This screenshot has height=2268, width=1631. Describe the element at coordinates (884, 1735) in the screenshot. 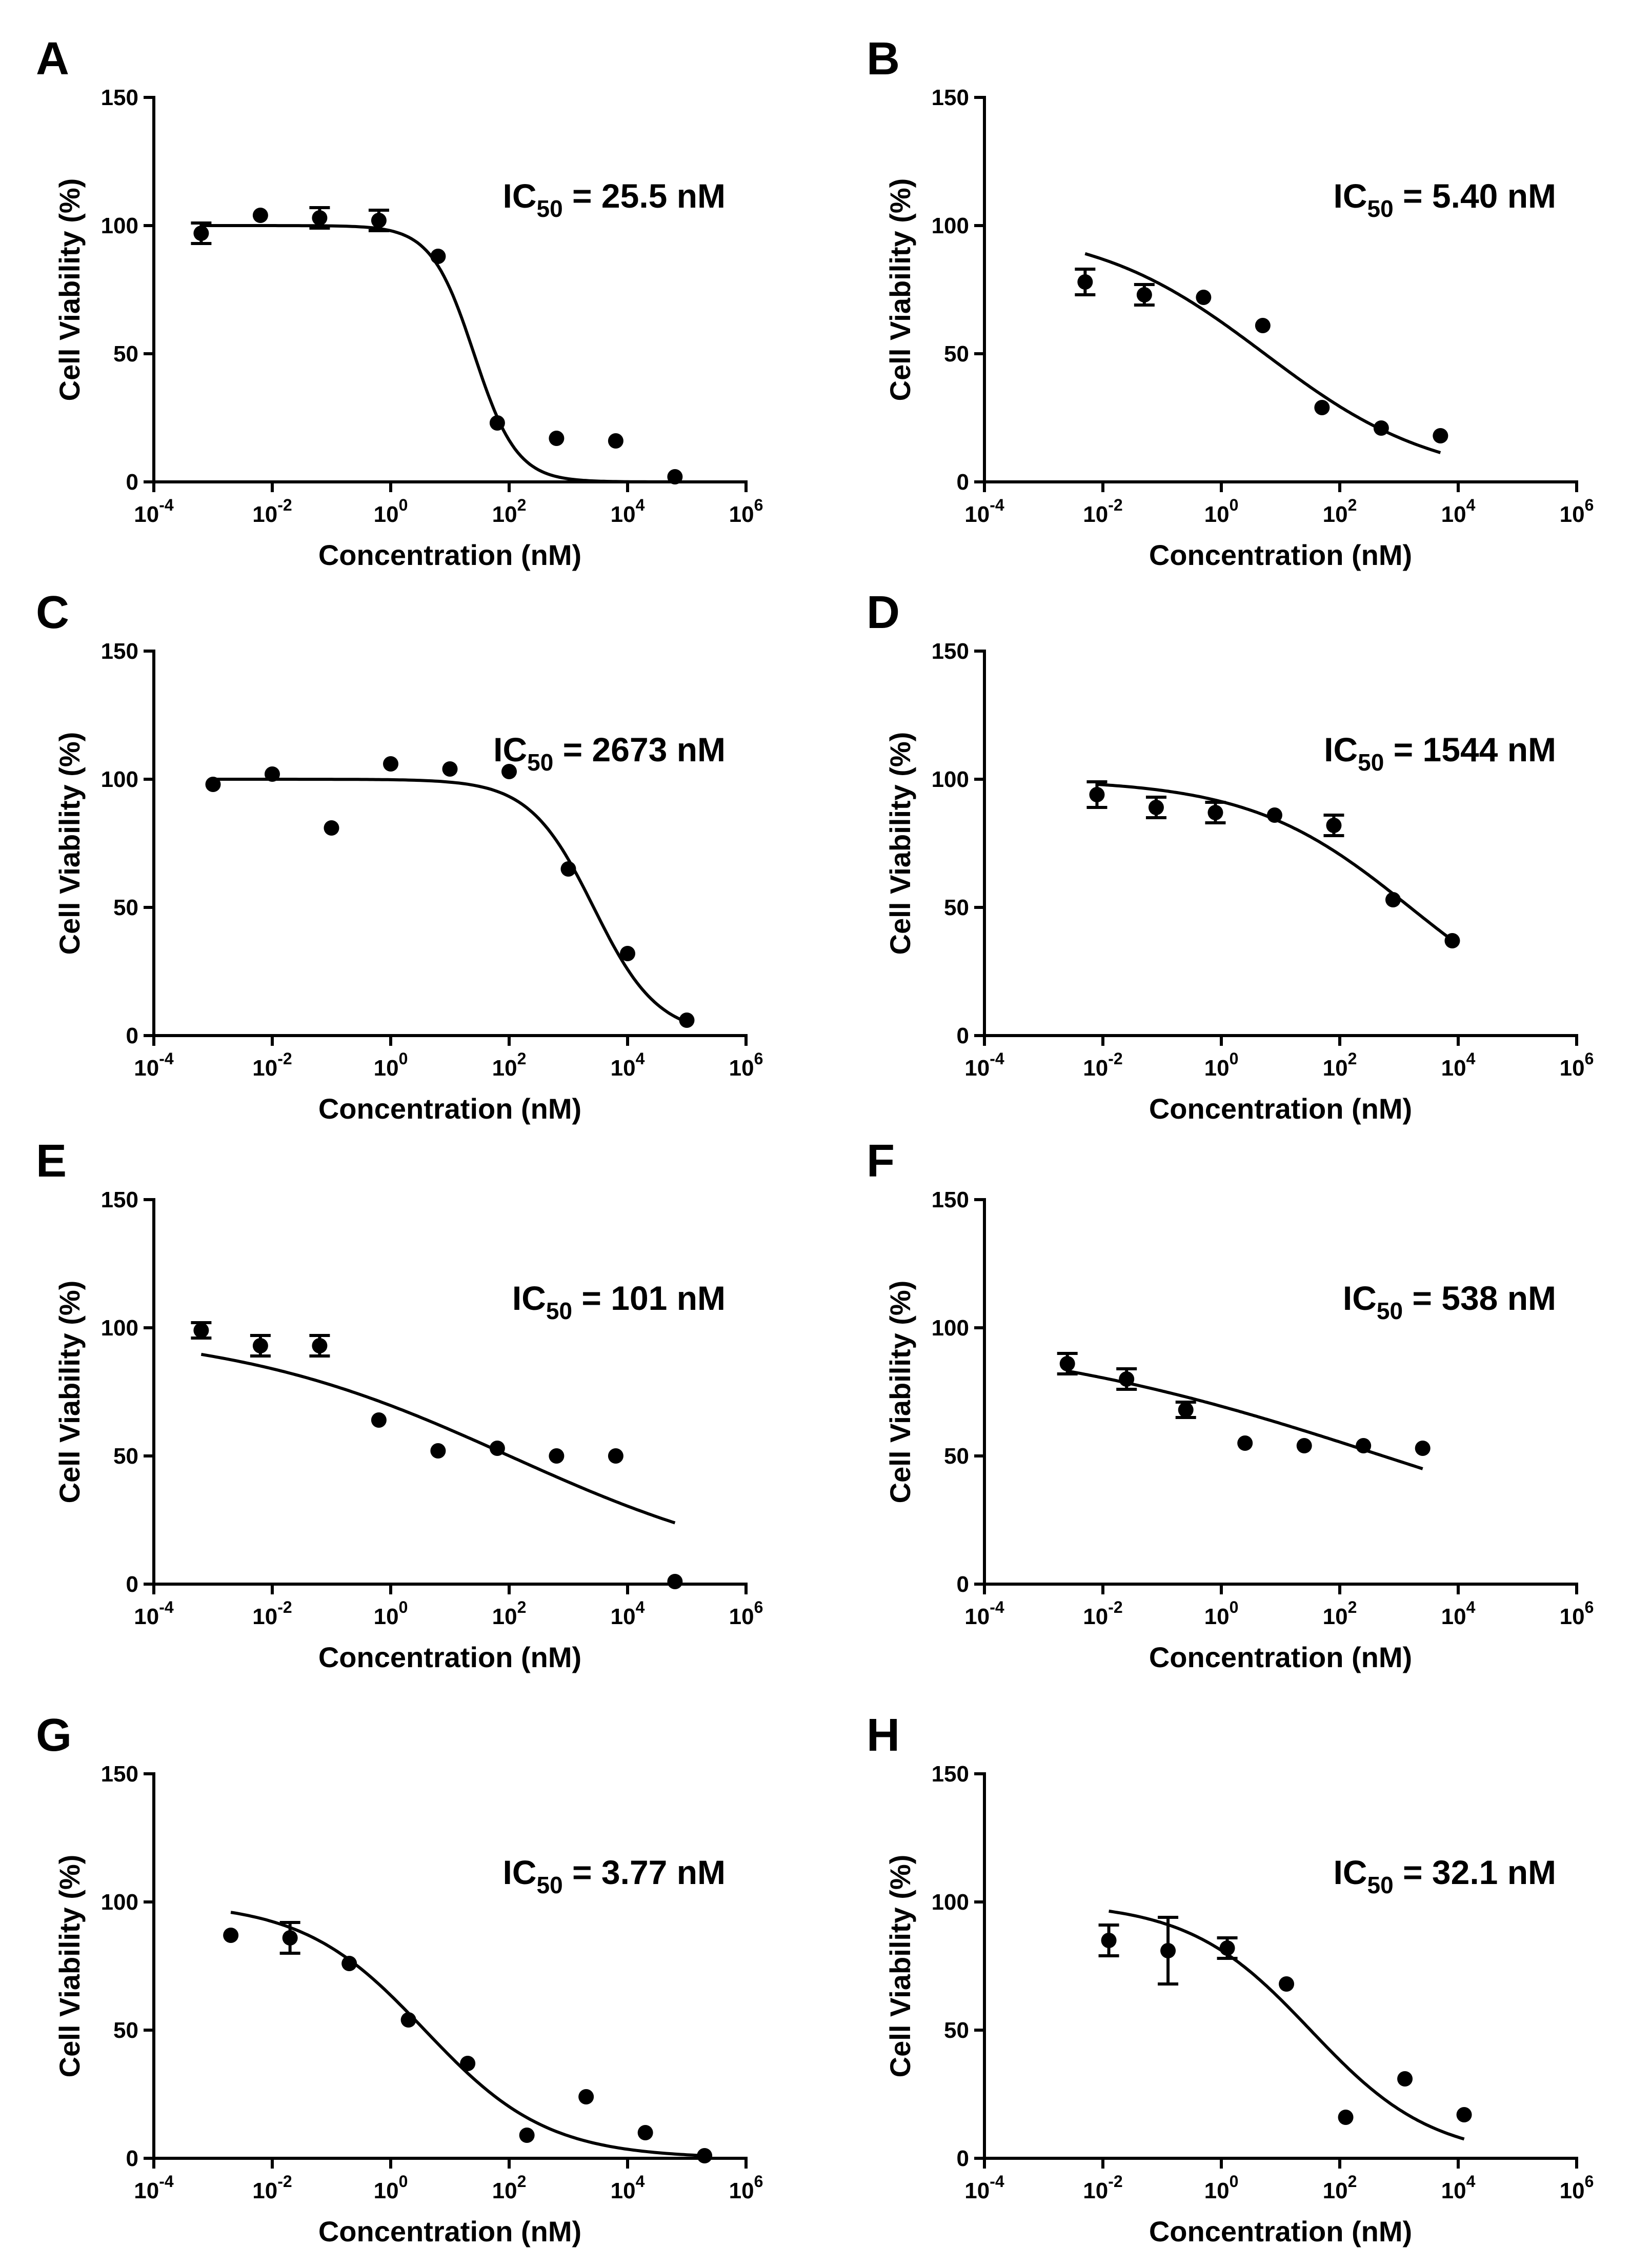

I see `panel-letter: H` at that location.